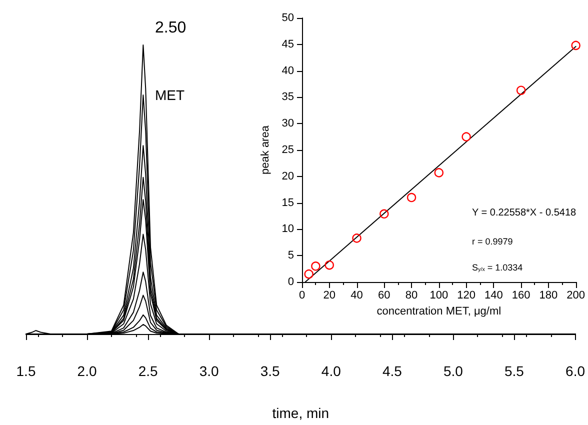  I want to click on x-tick-label: 180, so click(548, 296).